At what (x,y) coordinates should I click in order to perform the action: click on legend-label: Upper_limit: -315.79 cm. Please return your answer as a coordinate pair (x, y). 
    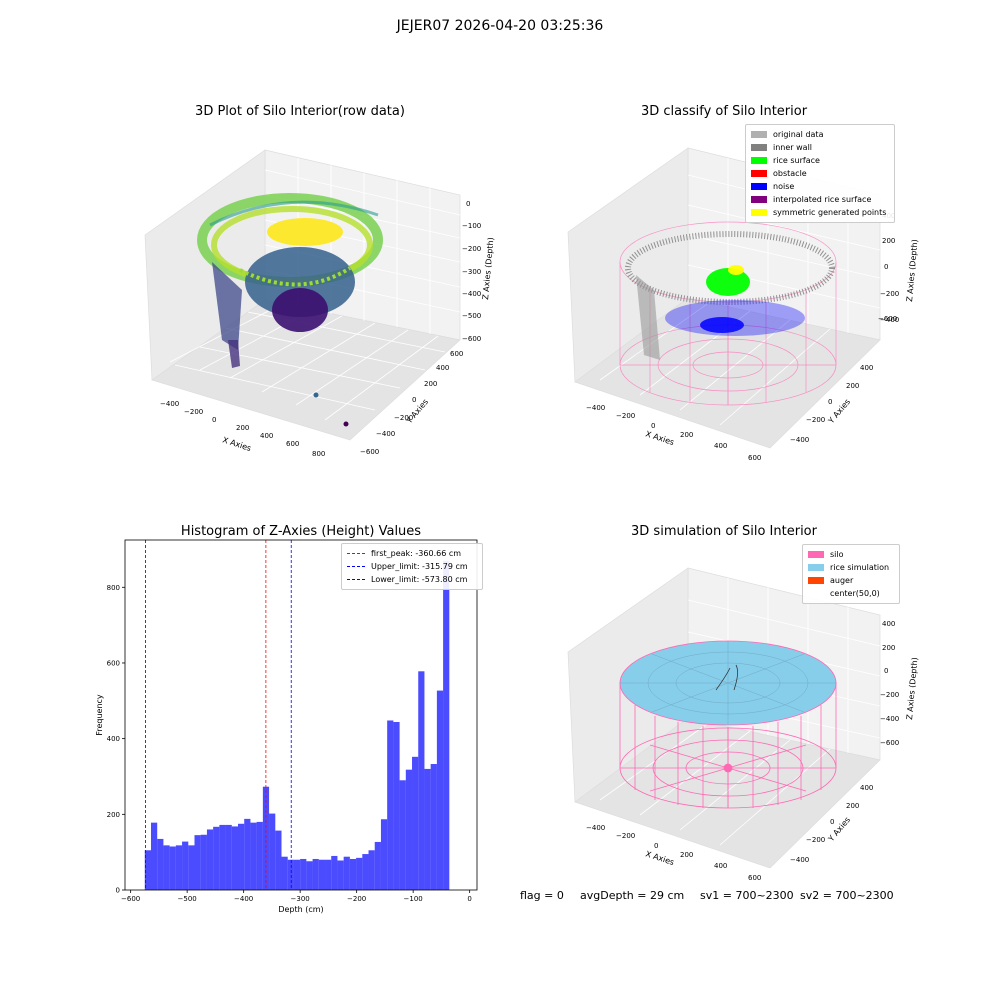
    Looking at the image, I should click on (419, 566).